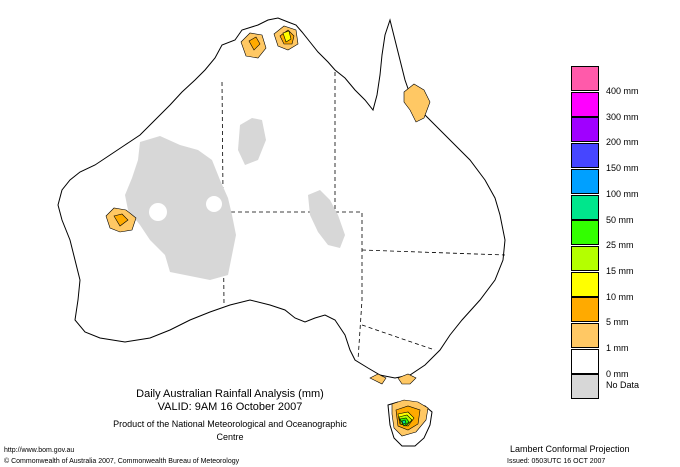 The image size is (680, 467). What do you see at coordinates (235, 199) in the screenshot?
I see `no-data-regions` at bounding box center [235, 199].